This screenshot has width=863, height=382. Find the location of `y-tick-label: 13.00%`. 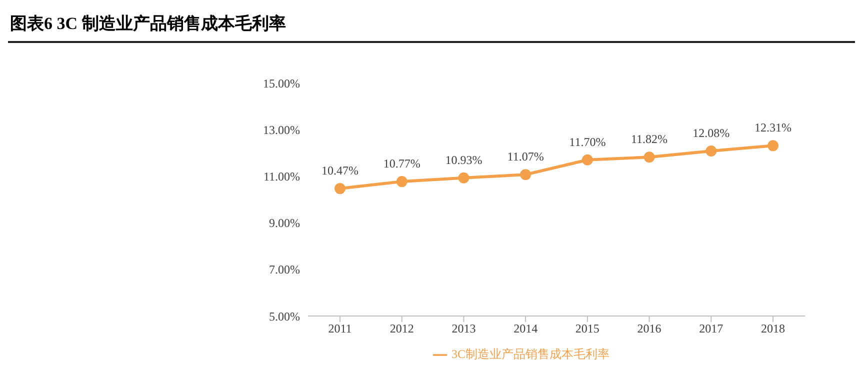

y-tick-label: 13.00% is located at coordinates (281, 129).